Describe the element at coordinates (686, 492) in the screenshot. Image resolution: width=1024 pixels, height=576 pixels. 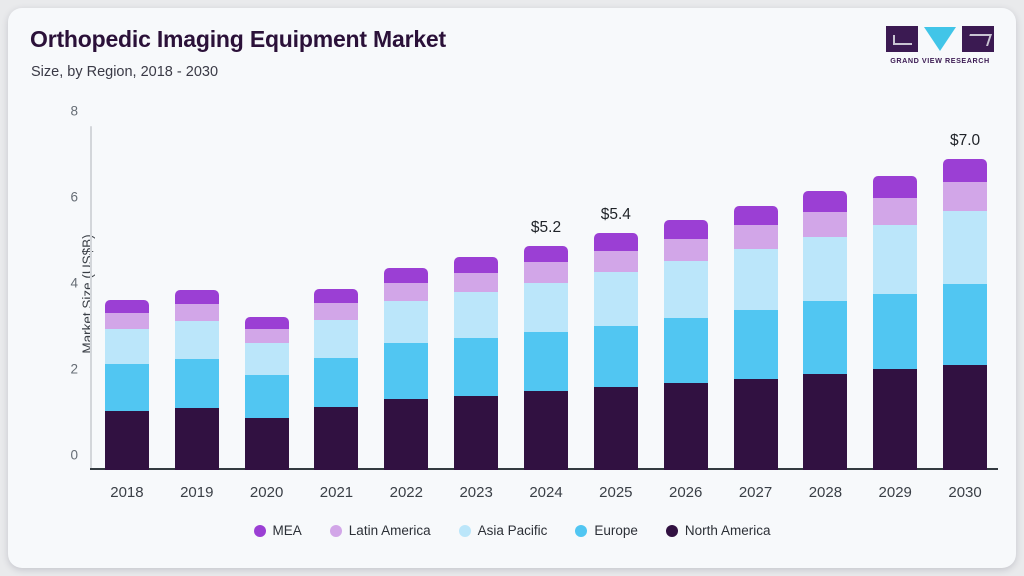
I see `x-axis-tick-label: 2026` at that location.